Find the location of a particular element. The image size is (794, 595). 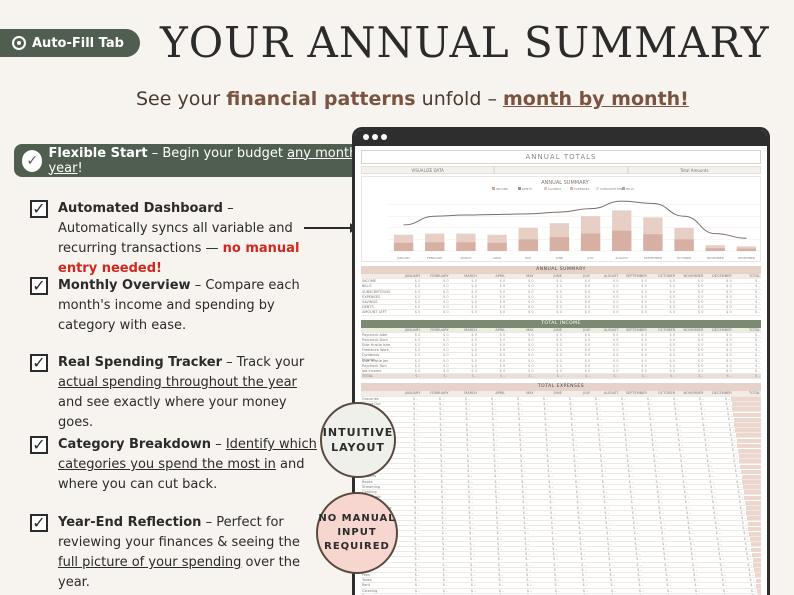

table-cell: AUGUST is located at coordinates (611, 329).